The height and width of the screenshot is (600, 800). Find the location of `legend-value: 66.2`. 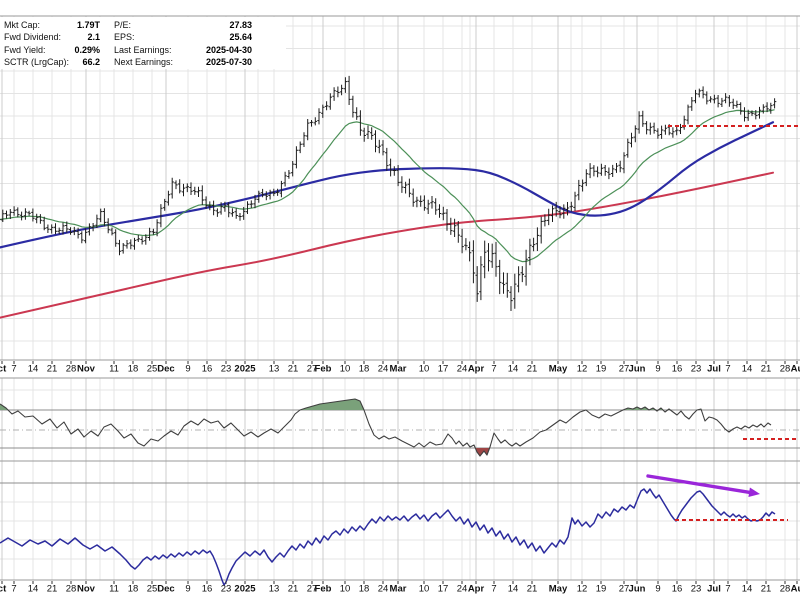

legend-value: 66.2 is located at coordinates (91, 61).